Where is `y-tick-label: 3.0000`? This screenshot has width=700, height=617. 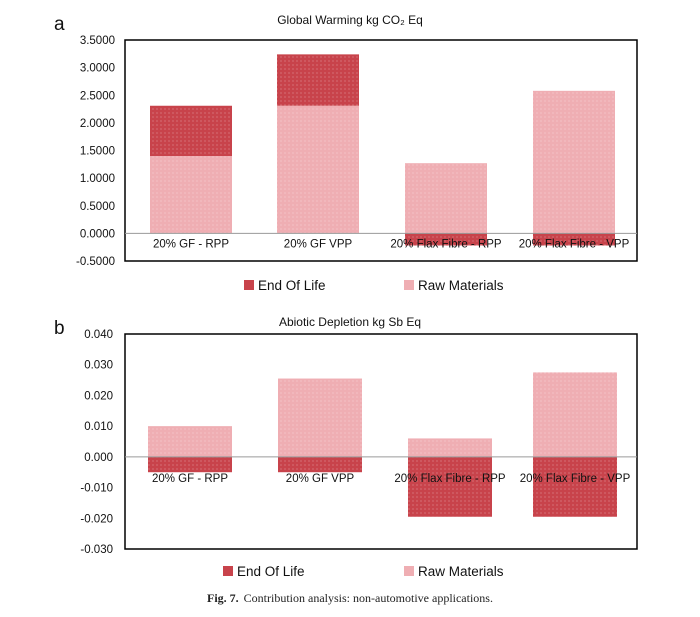
y-tick-label: 3.0000 is located at coordinates (97, 69).